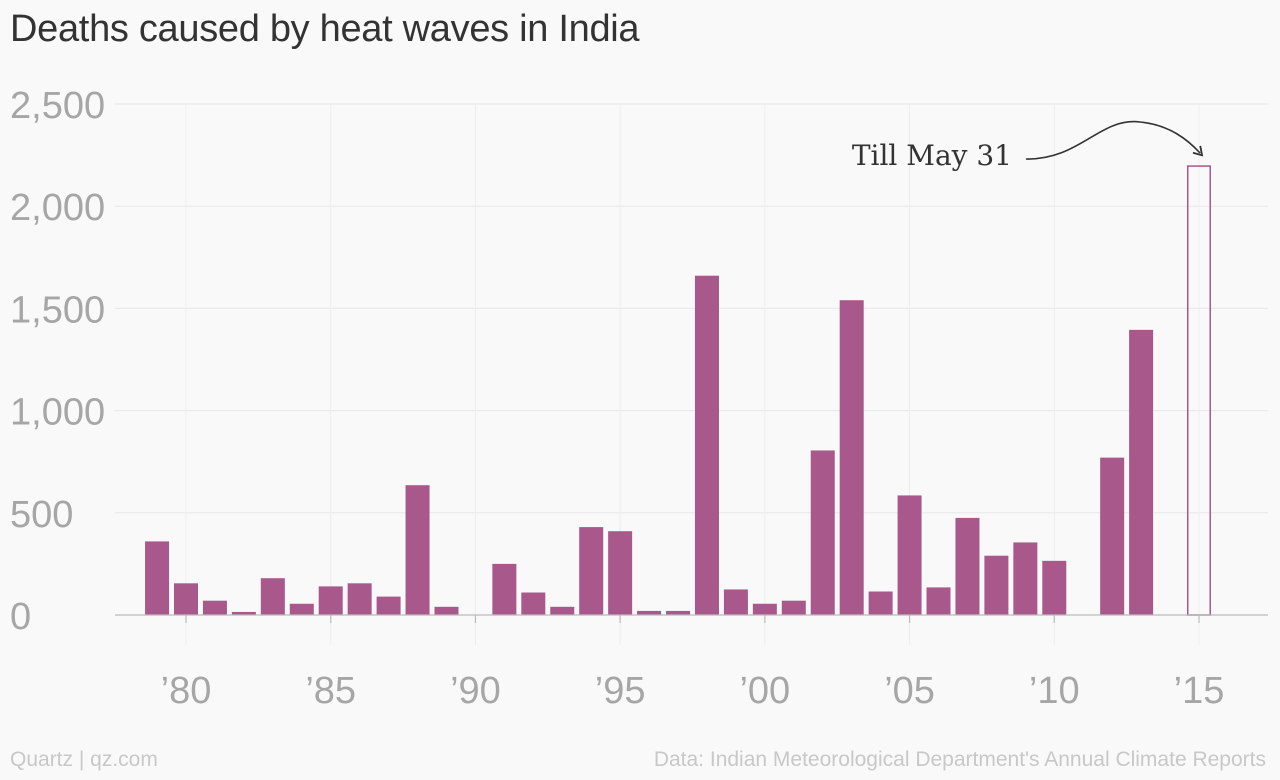 The height and width of the screenshot is (780, 1280). Describe the element at coordinates (330, 691) in the screenshot. I see `x-tick-label: ’85` at that location.